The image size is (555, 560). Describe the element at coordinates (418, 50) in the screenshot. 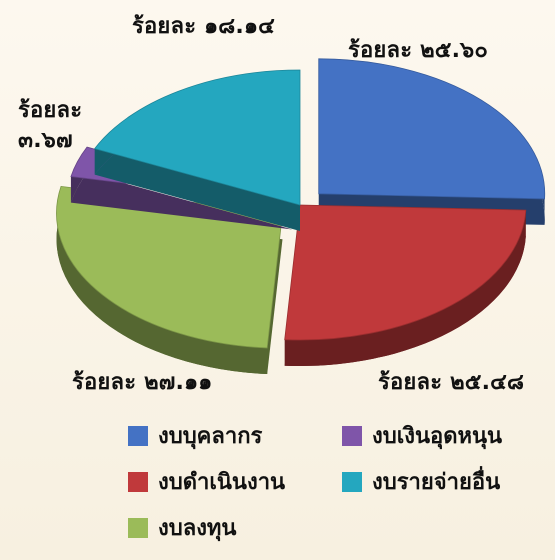

I see `data-label-งบบุคลากร: ร้อยละ ๒๕.๖๐` at that location.